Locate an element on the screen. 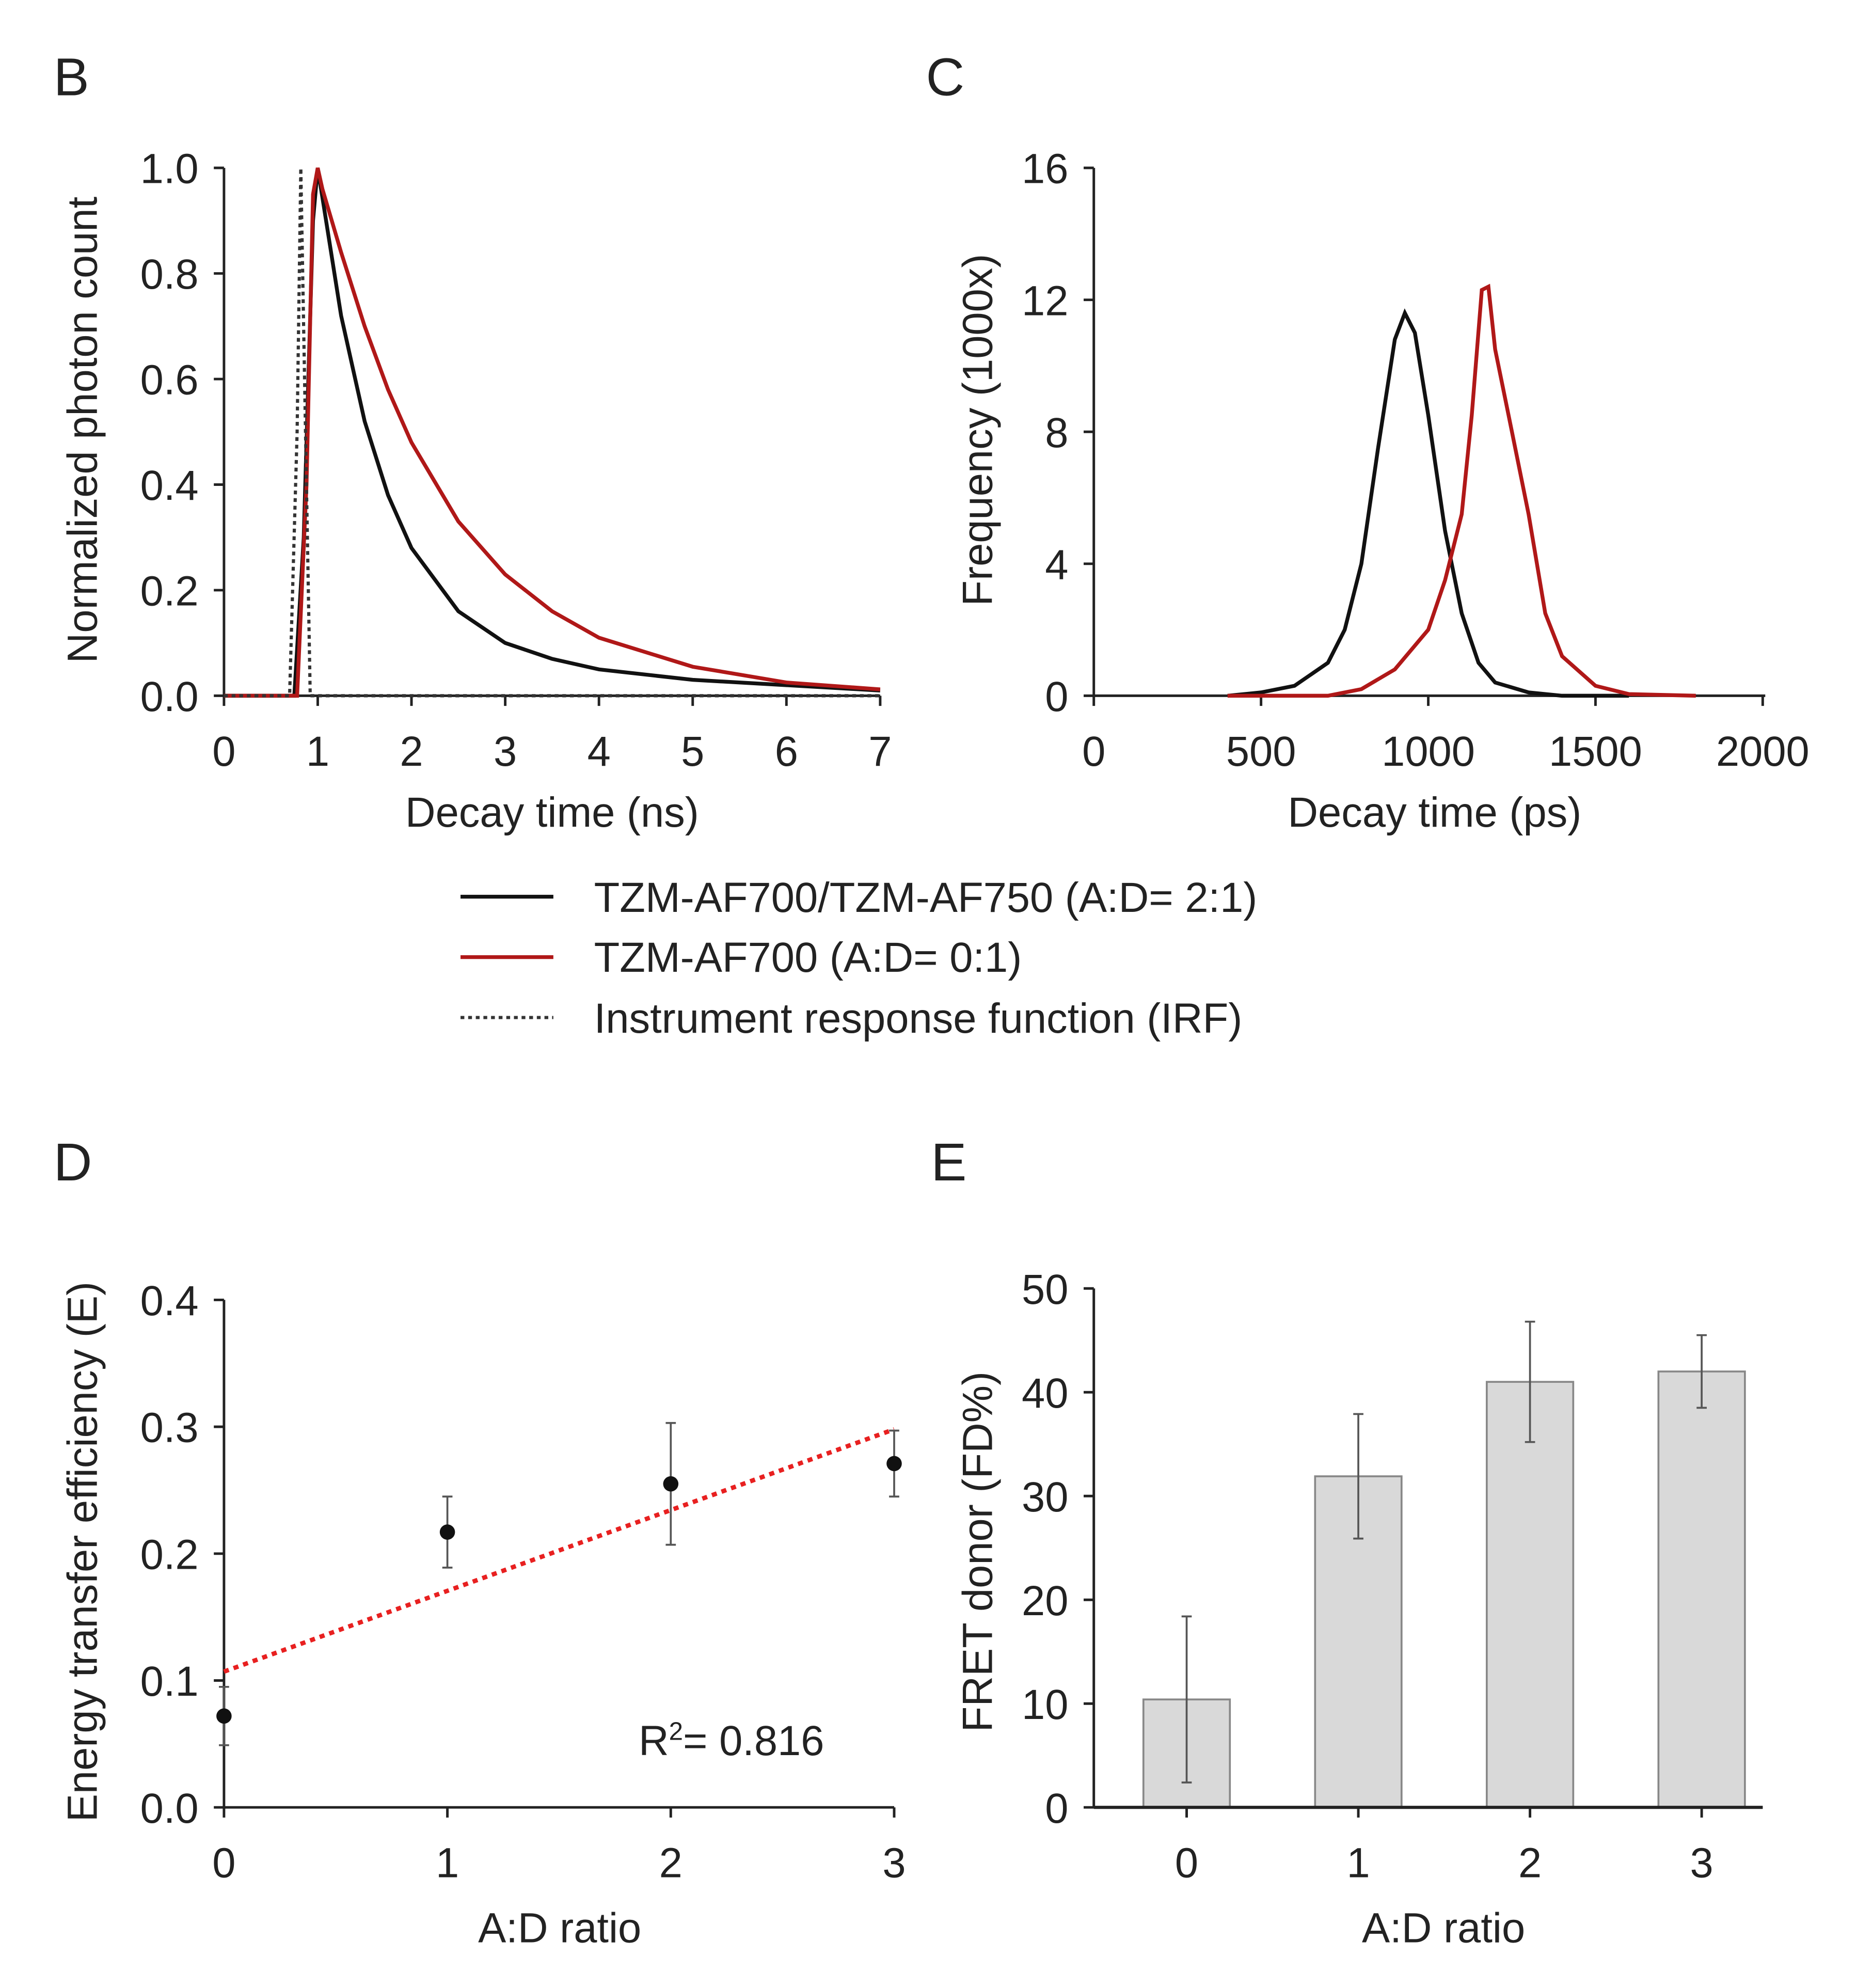 This screenshot has width=1857, height=1988. panel-label-e: E is located at coordinates (948, 1162).